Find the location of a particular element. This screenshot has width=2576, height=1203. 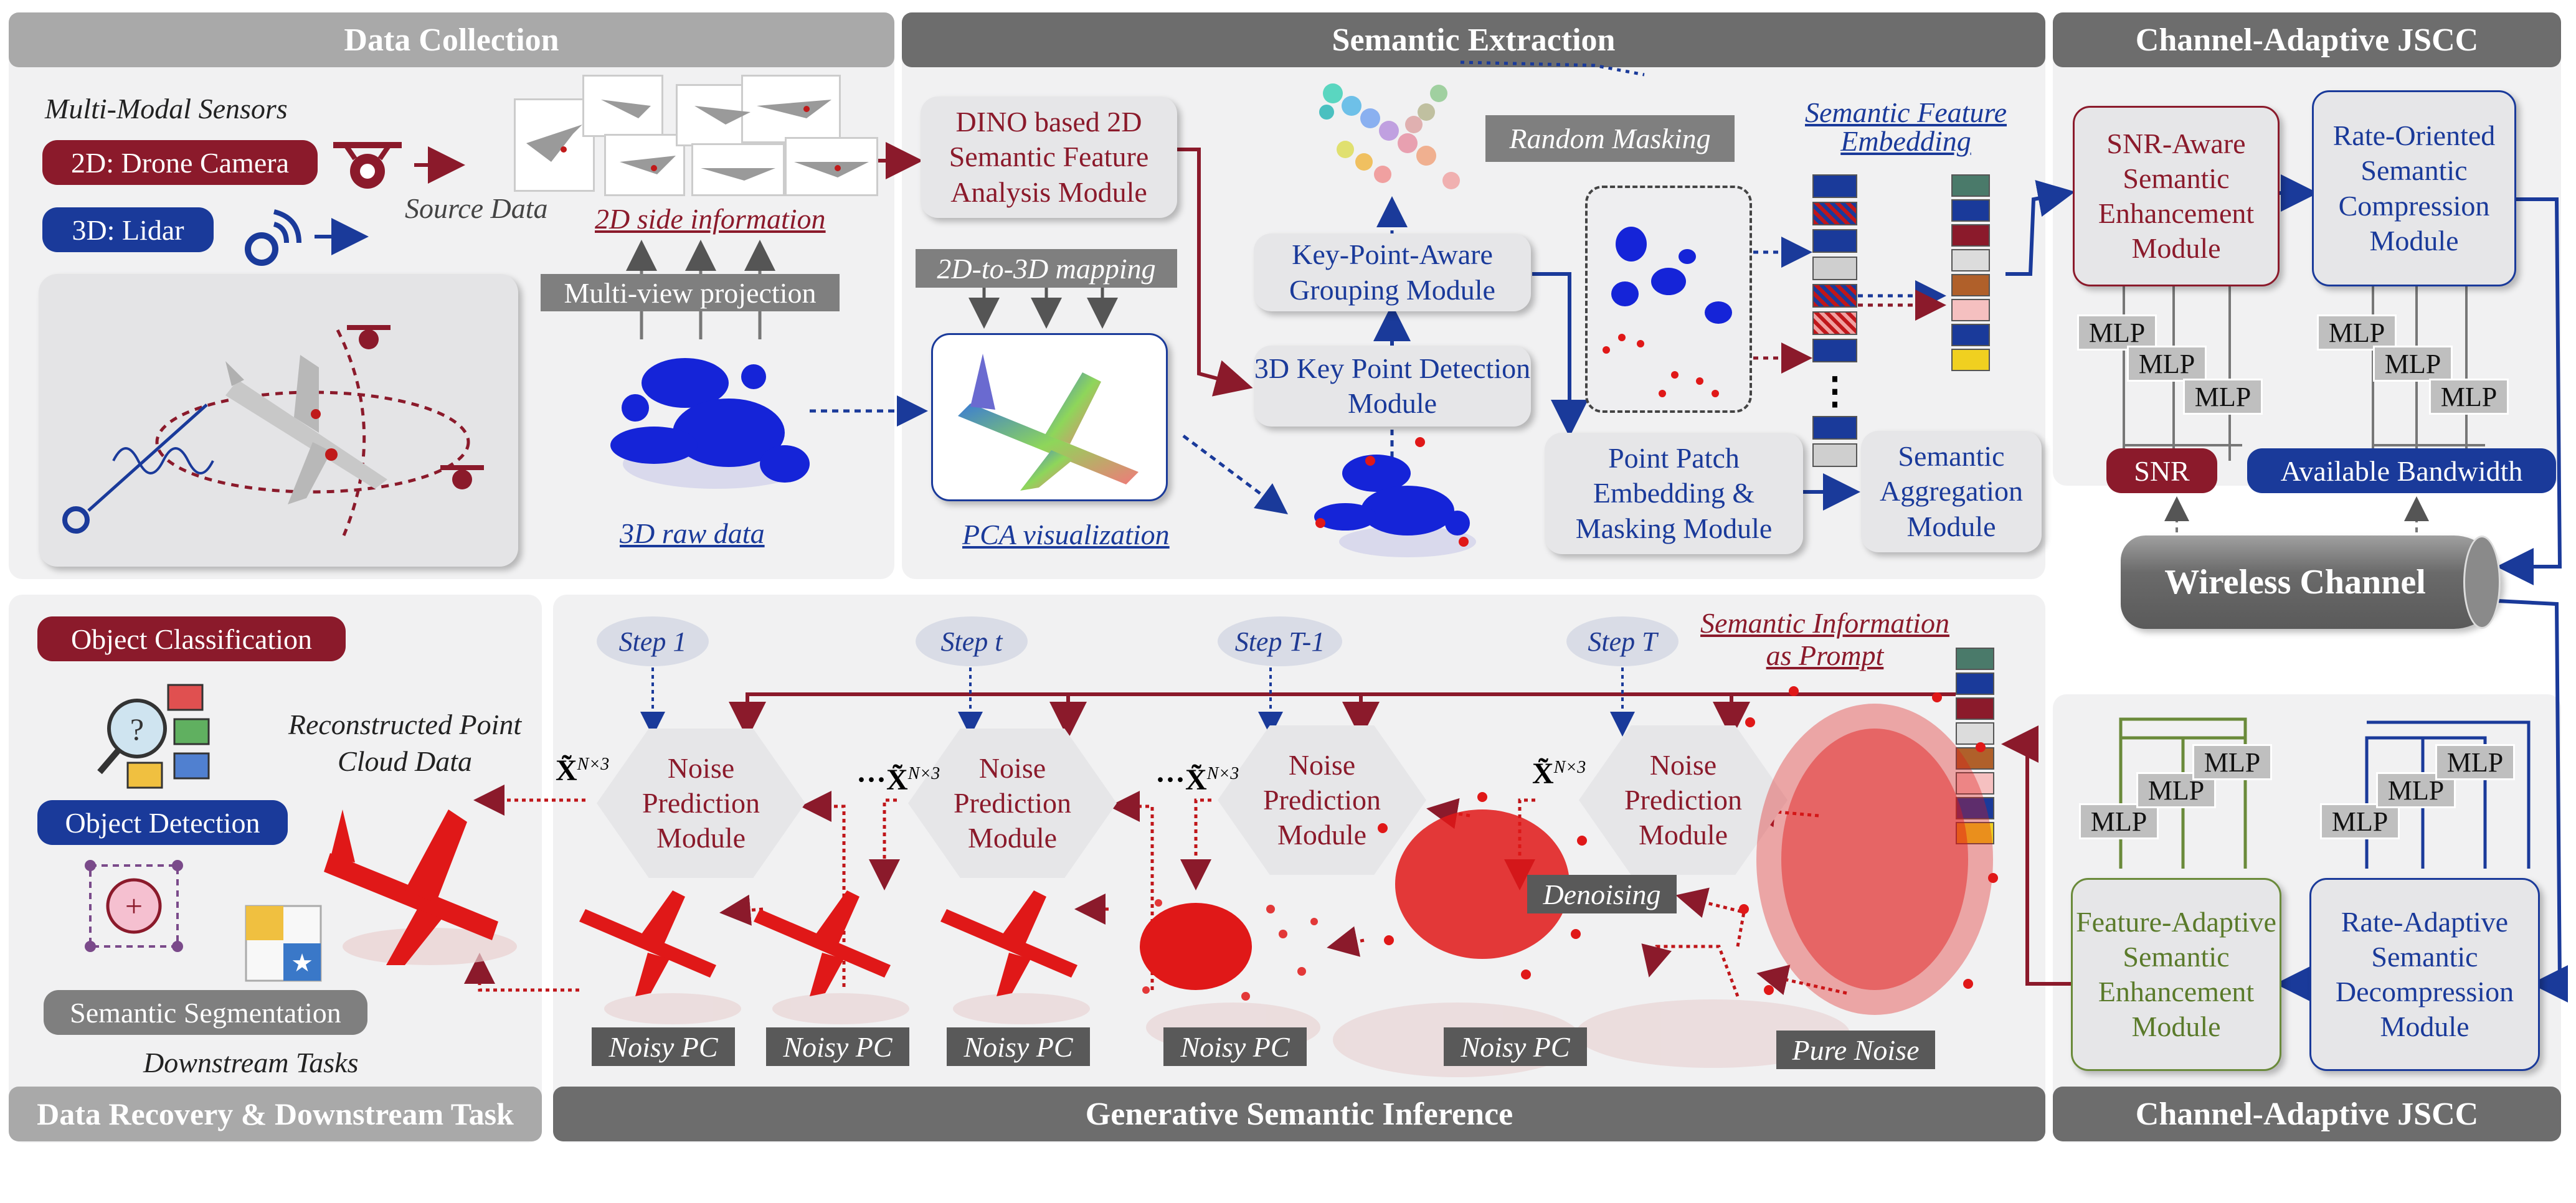

arrow-cloud-to-masking is located at coordinates (1553, 68).